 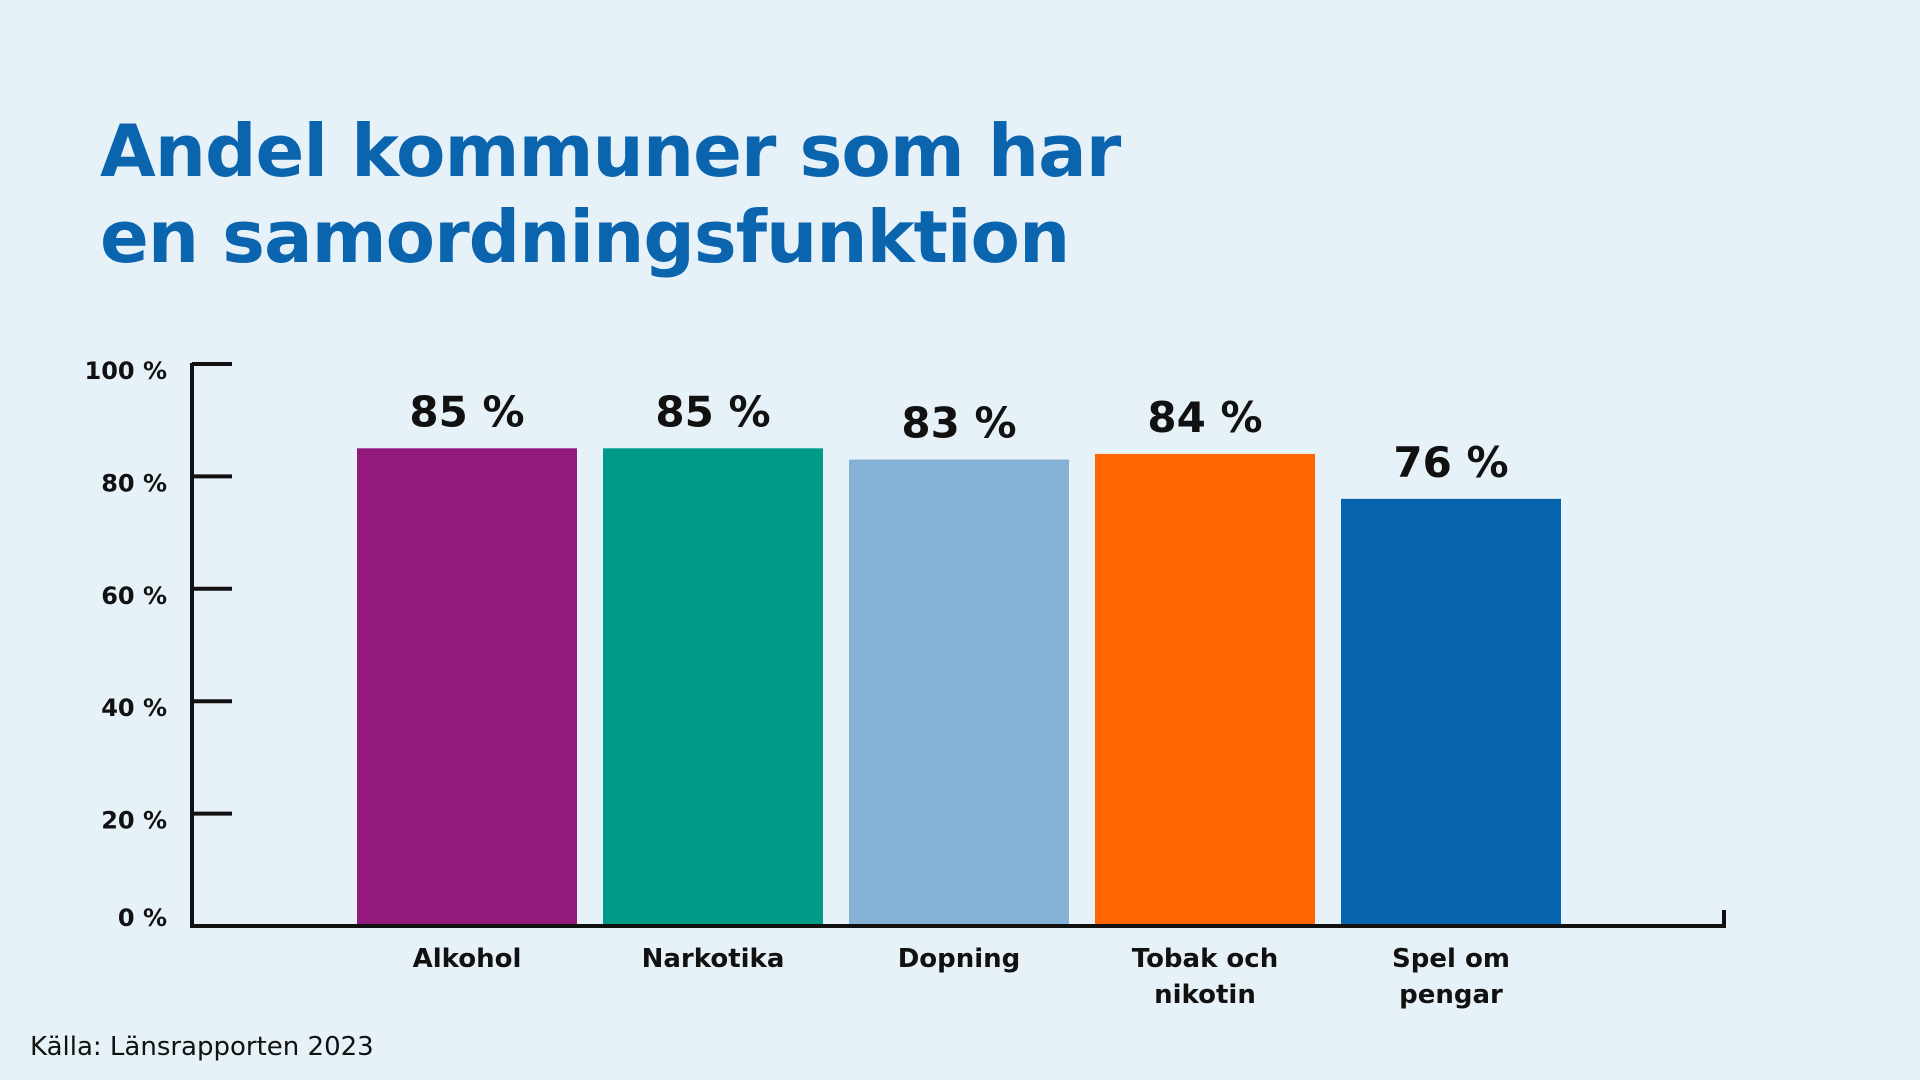 What do you see at coordinates (1205, 995) in the screenshot?
I see `category-label-4-line-2: nikotin` at bounding box center [1205, 995].